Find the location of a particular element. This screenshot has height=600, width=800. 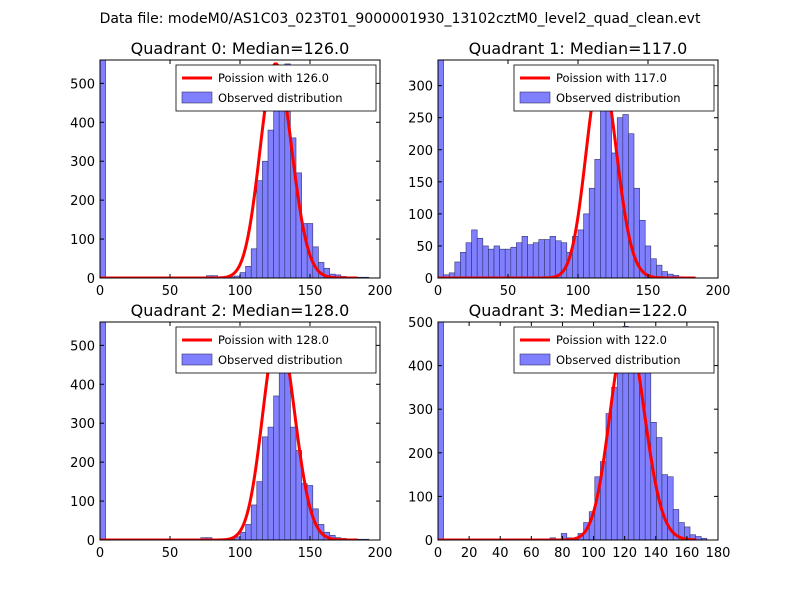

quadrant-title: Quadrant 0: Median=126.0 is located at coordinates (240, 48).